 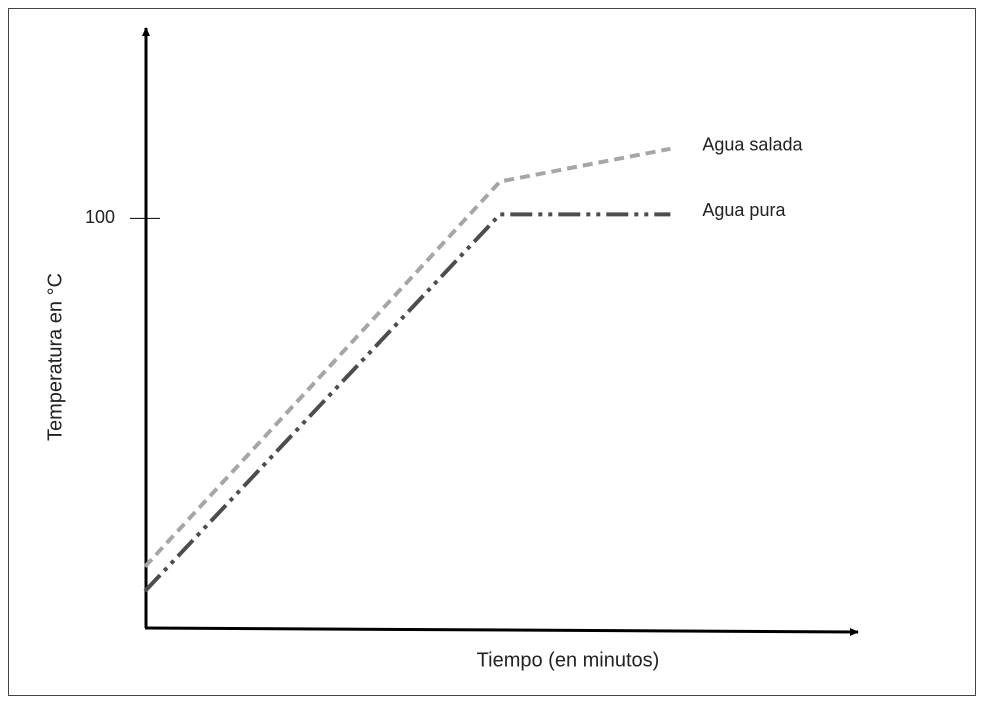 I want to click on legend-label: Agua pura, so click(x=744, y=210).